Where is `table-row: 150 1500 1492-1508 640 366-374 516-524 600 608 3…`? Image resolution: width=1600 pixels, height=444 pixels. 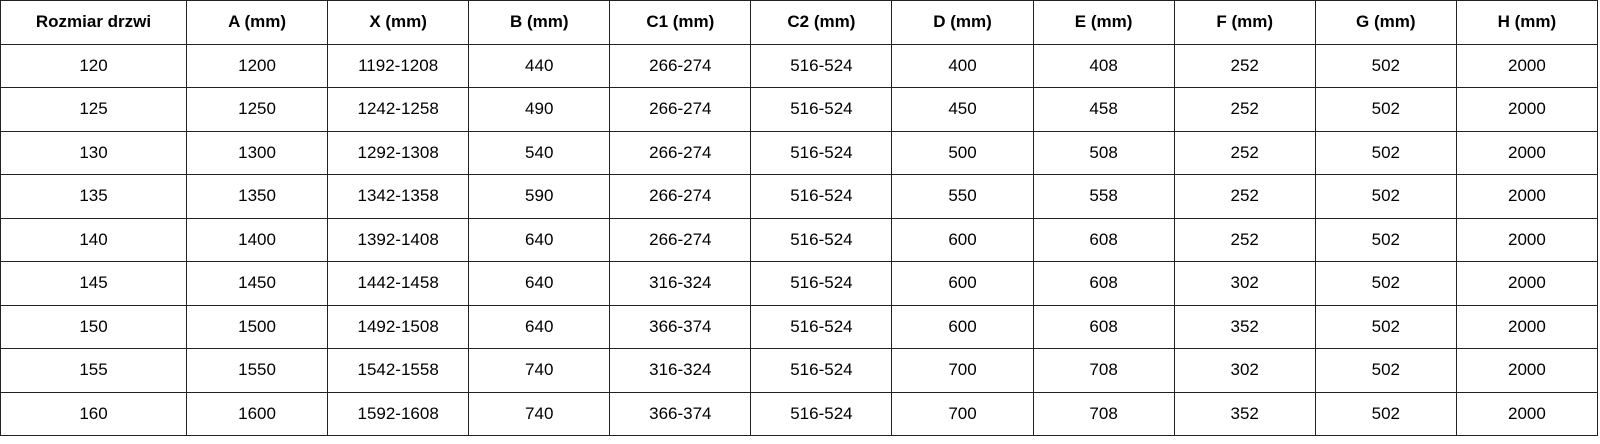 table-row: 150 1500 1492-1508 640 366-374 516-524 600 608 3… is located at coordinates (799, 326).